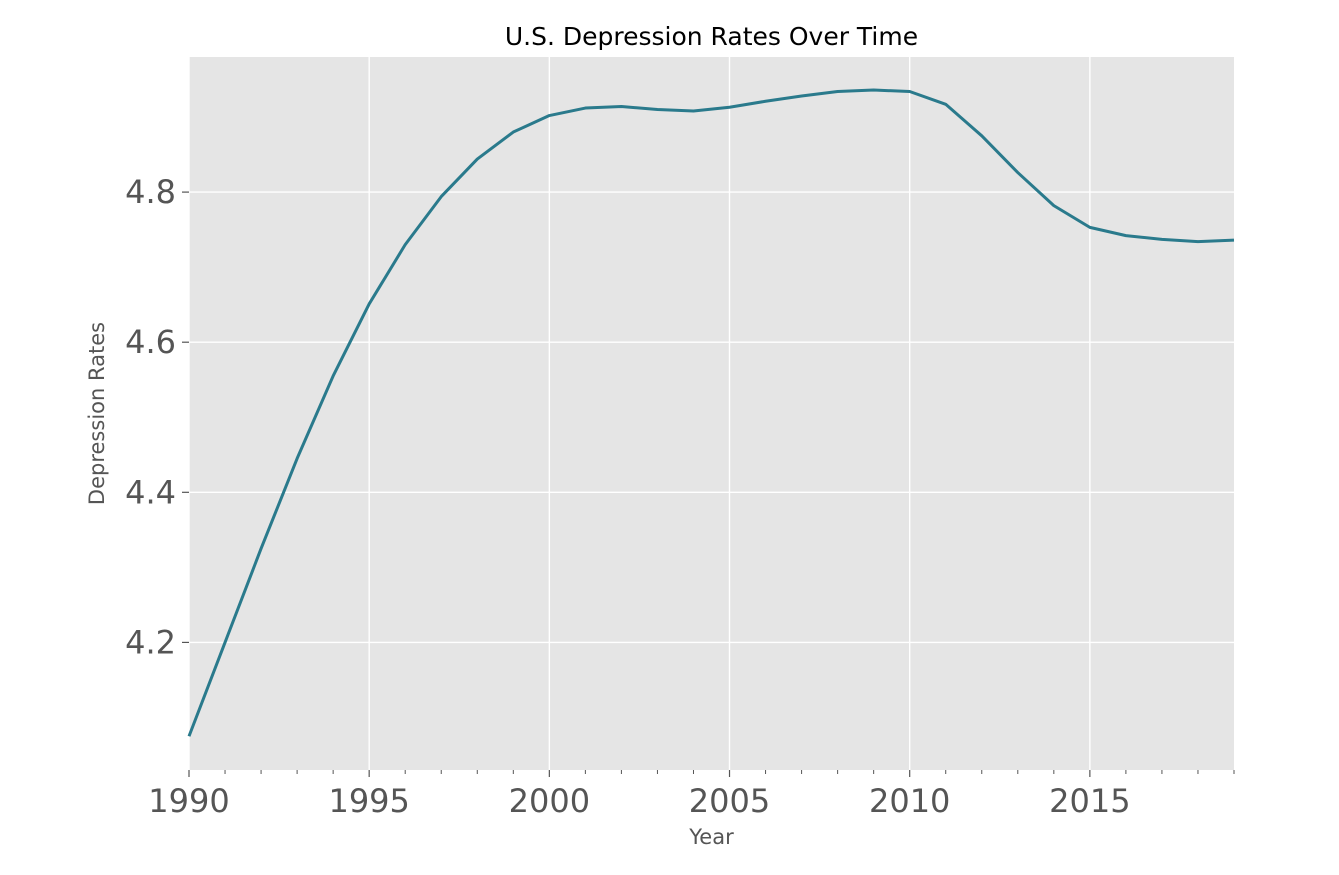  Describe the element at coordinates (711, 837) in the screenshot. I see `x-axis-label: Year` at that location.